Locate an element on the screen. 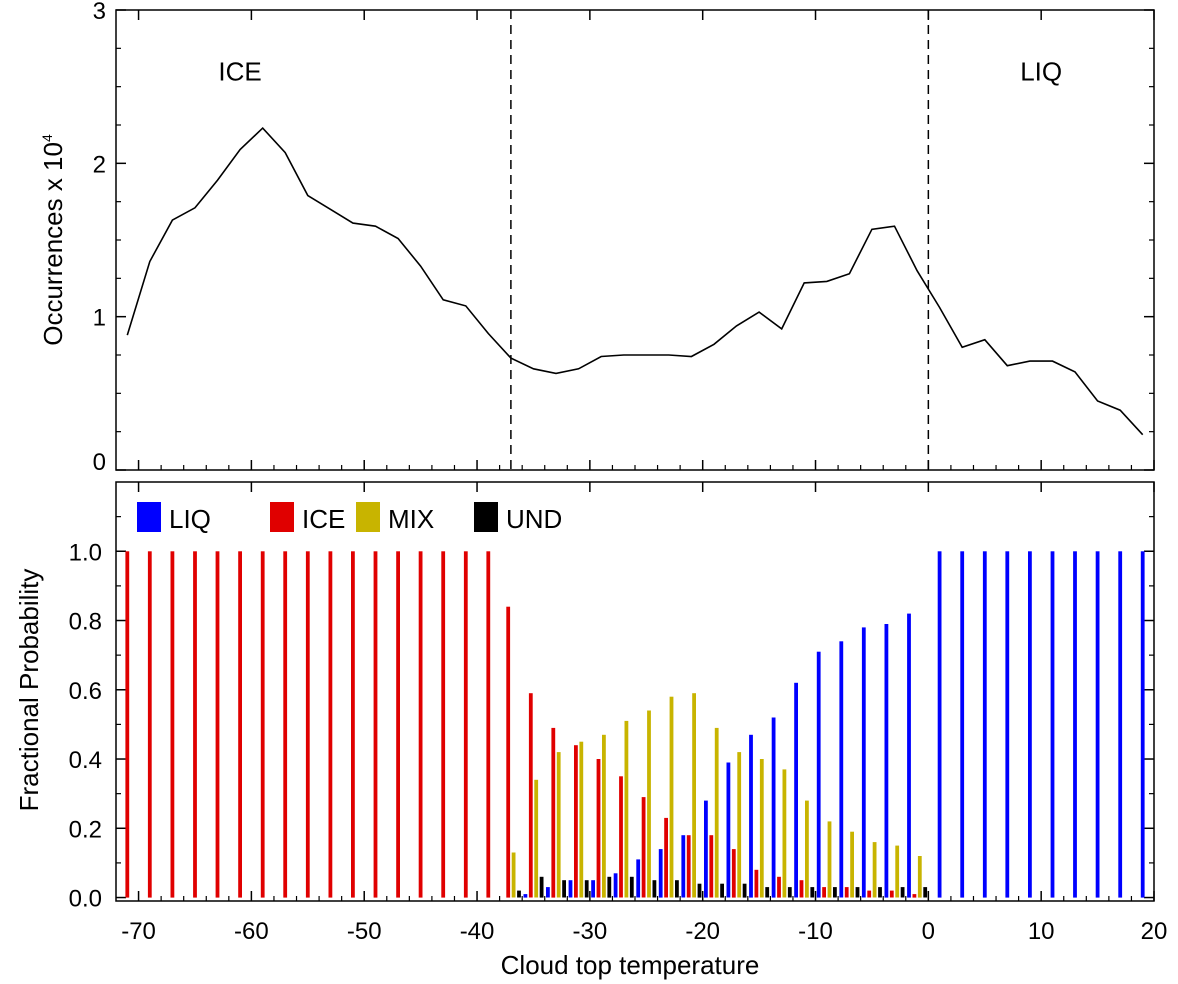 The height and width of the screenshot is (984, 1178). top-y-axis-title-exponent: 4 is located at coordinates (47, 138).